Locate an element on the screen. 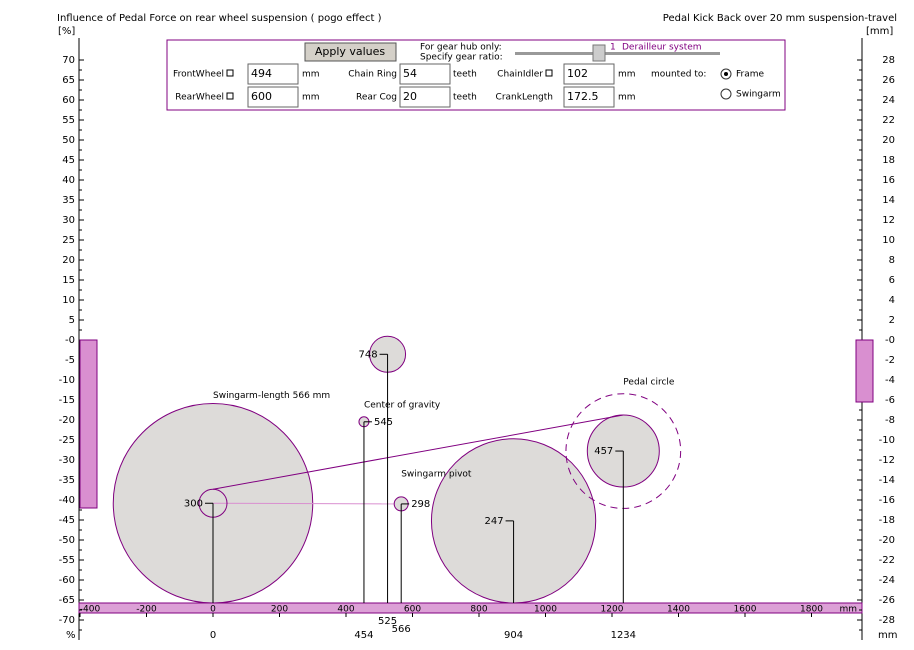 The image size is (914, 650). right-tick-label: -0 is located at coordinates (890, 340).